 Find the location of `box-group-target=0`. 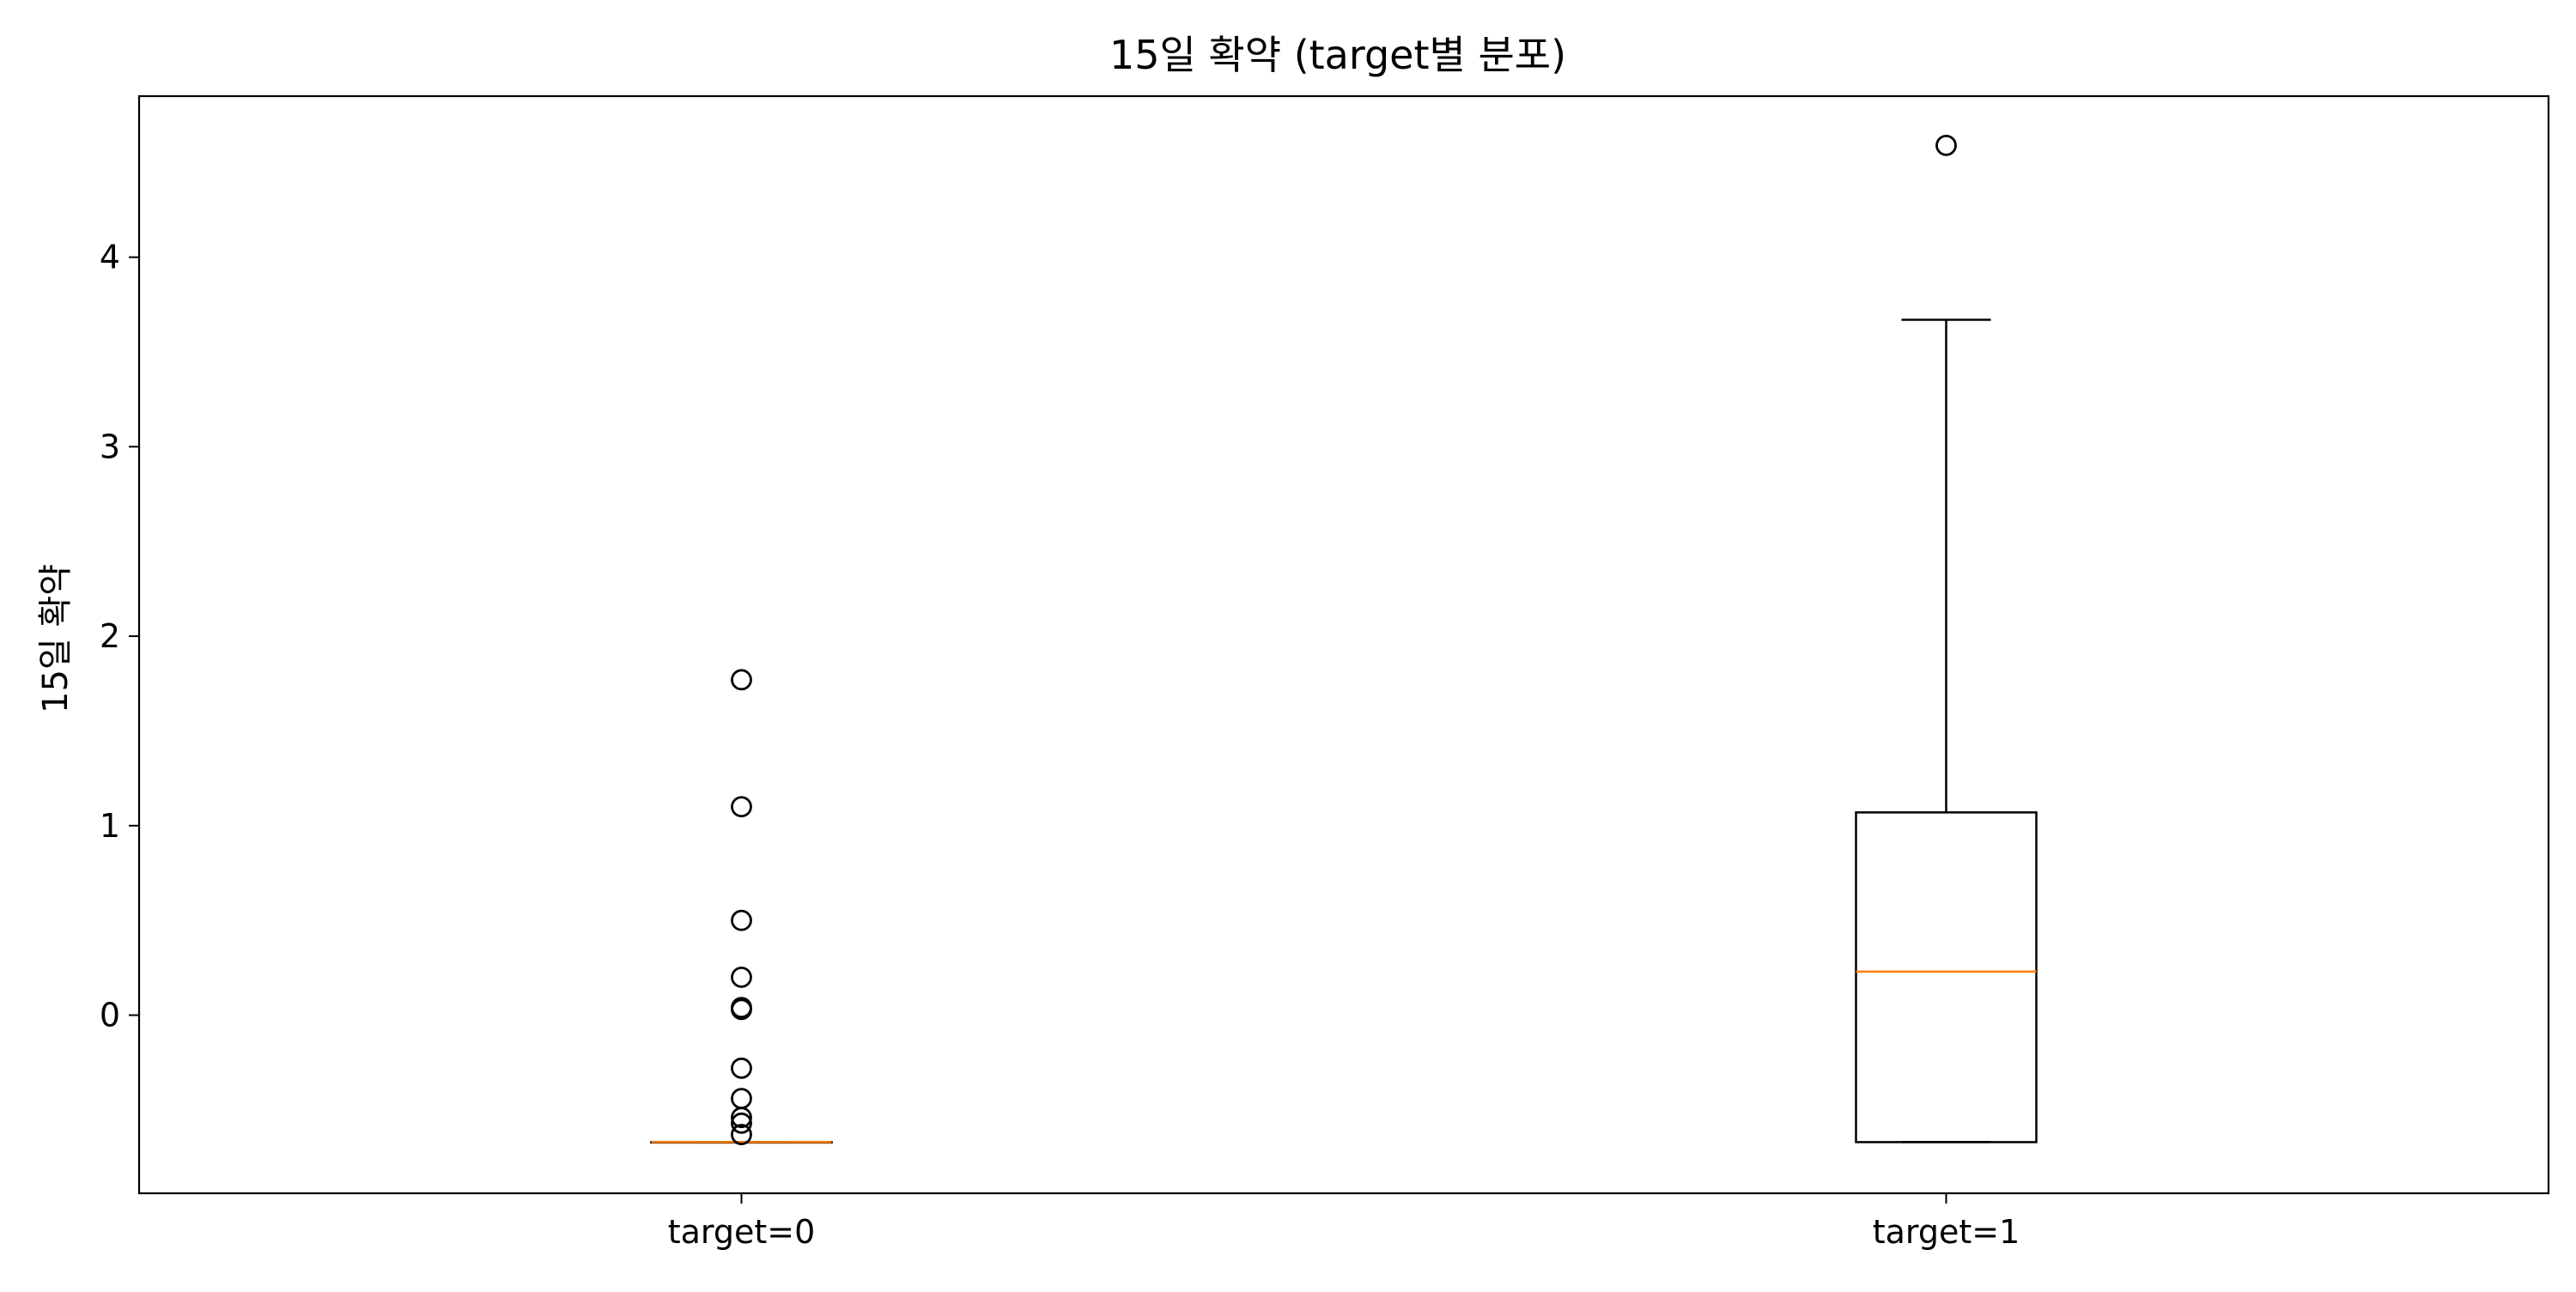

box-group-target=0 is located at coordinates (742, 907).